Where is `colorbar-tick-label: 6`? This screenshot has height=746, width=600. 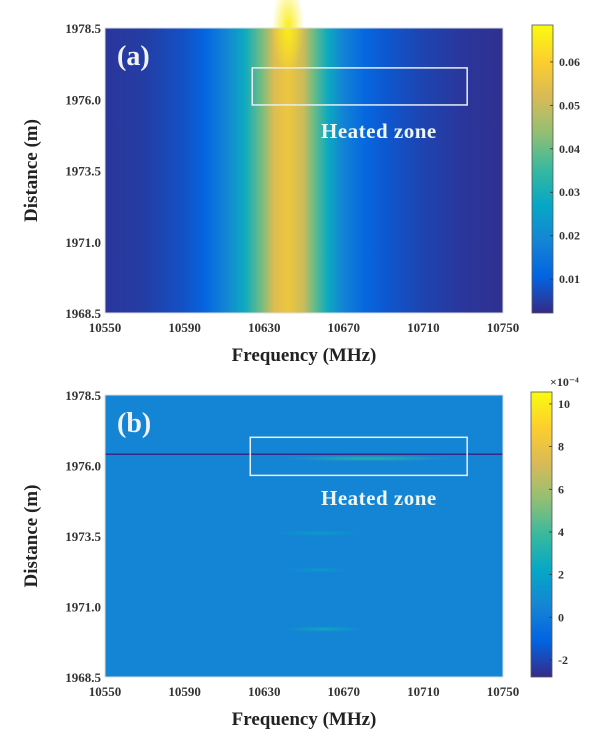 colorbar-tick-label: 6 is located at coordinates (561, 489).